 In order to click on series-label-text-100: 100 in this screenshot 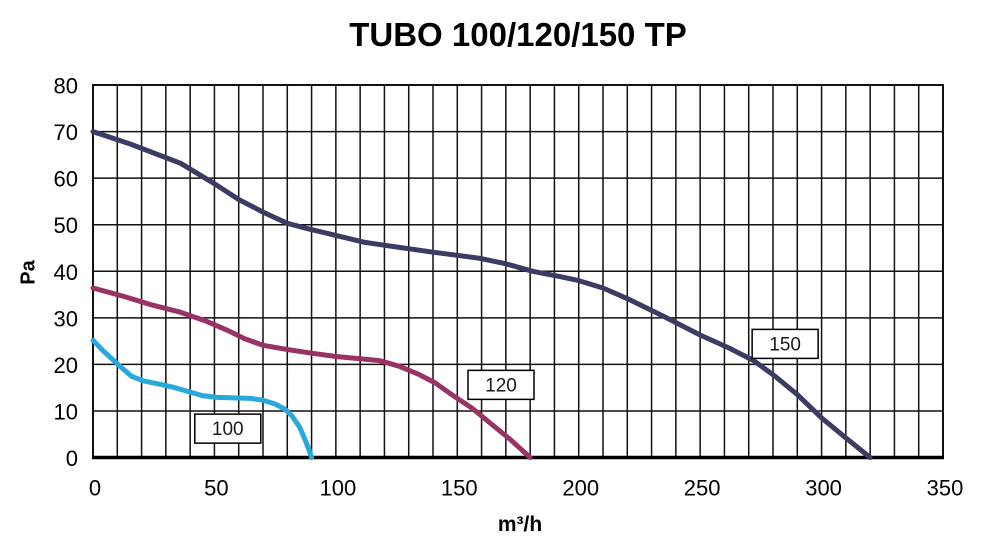, I will do `click(228, 429)`.